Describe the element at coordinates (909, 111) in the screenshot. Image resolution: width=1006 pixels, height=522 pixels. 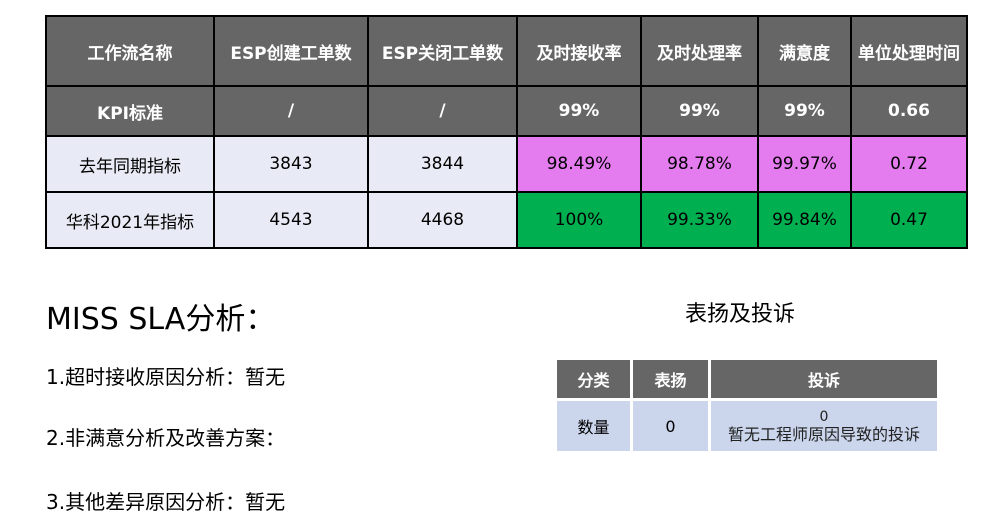
I see `table-cell: 0.66` at that location.